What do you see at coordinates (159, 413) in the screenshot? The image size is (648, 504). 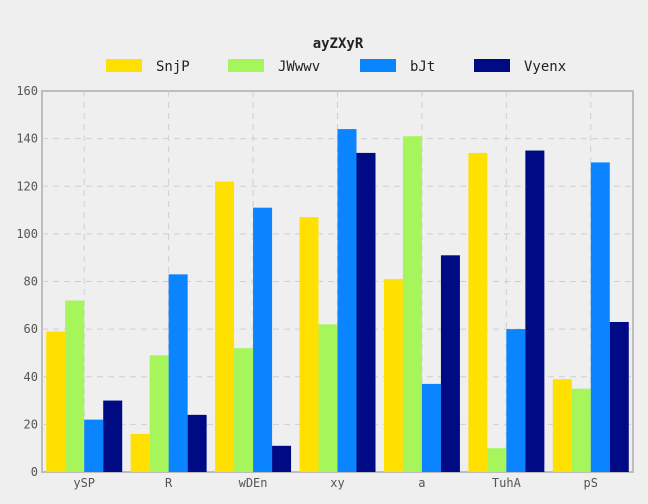 I see `bar-JWwwv-R` at bounding box center [159, 413].